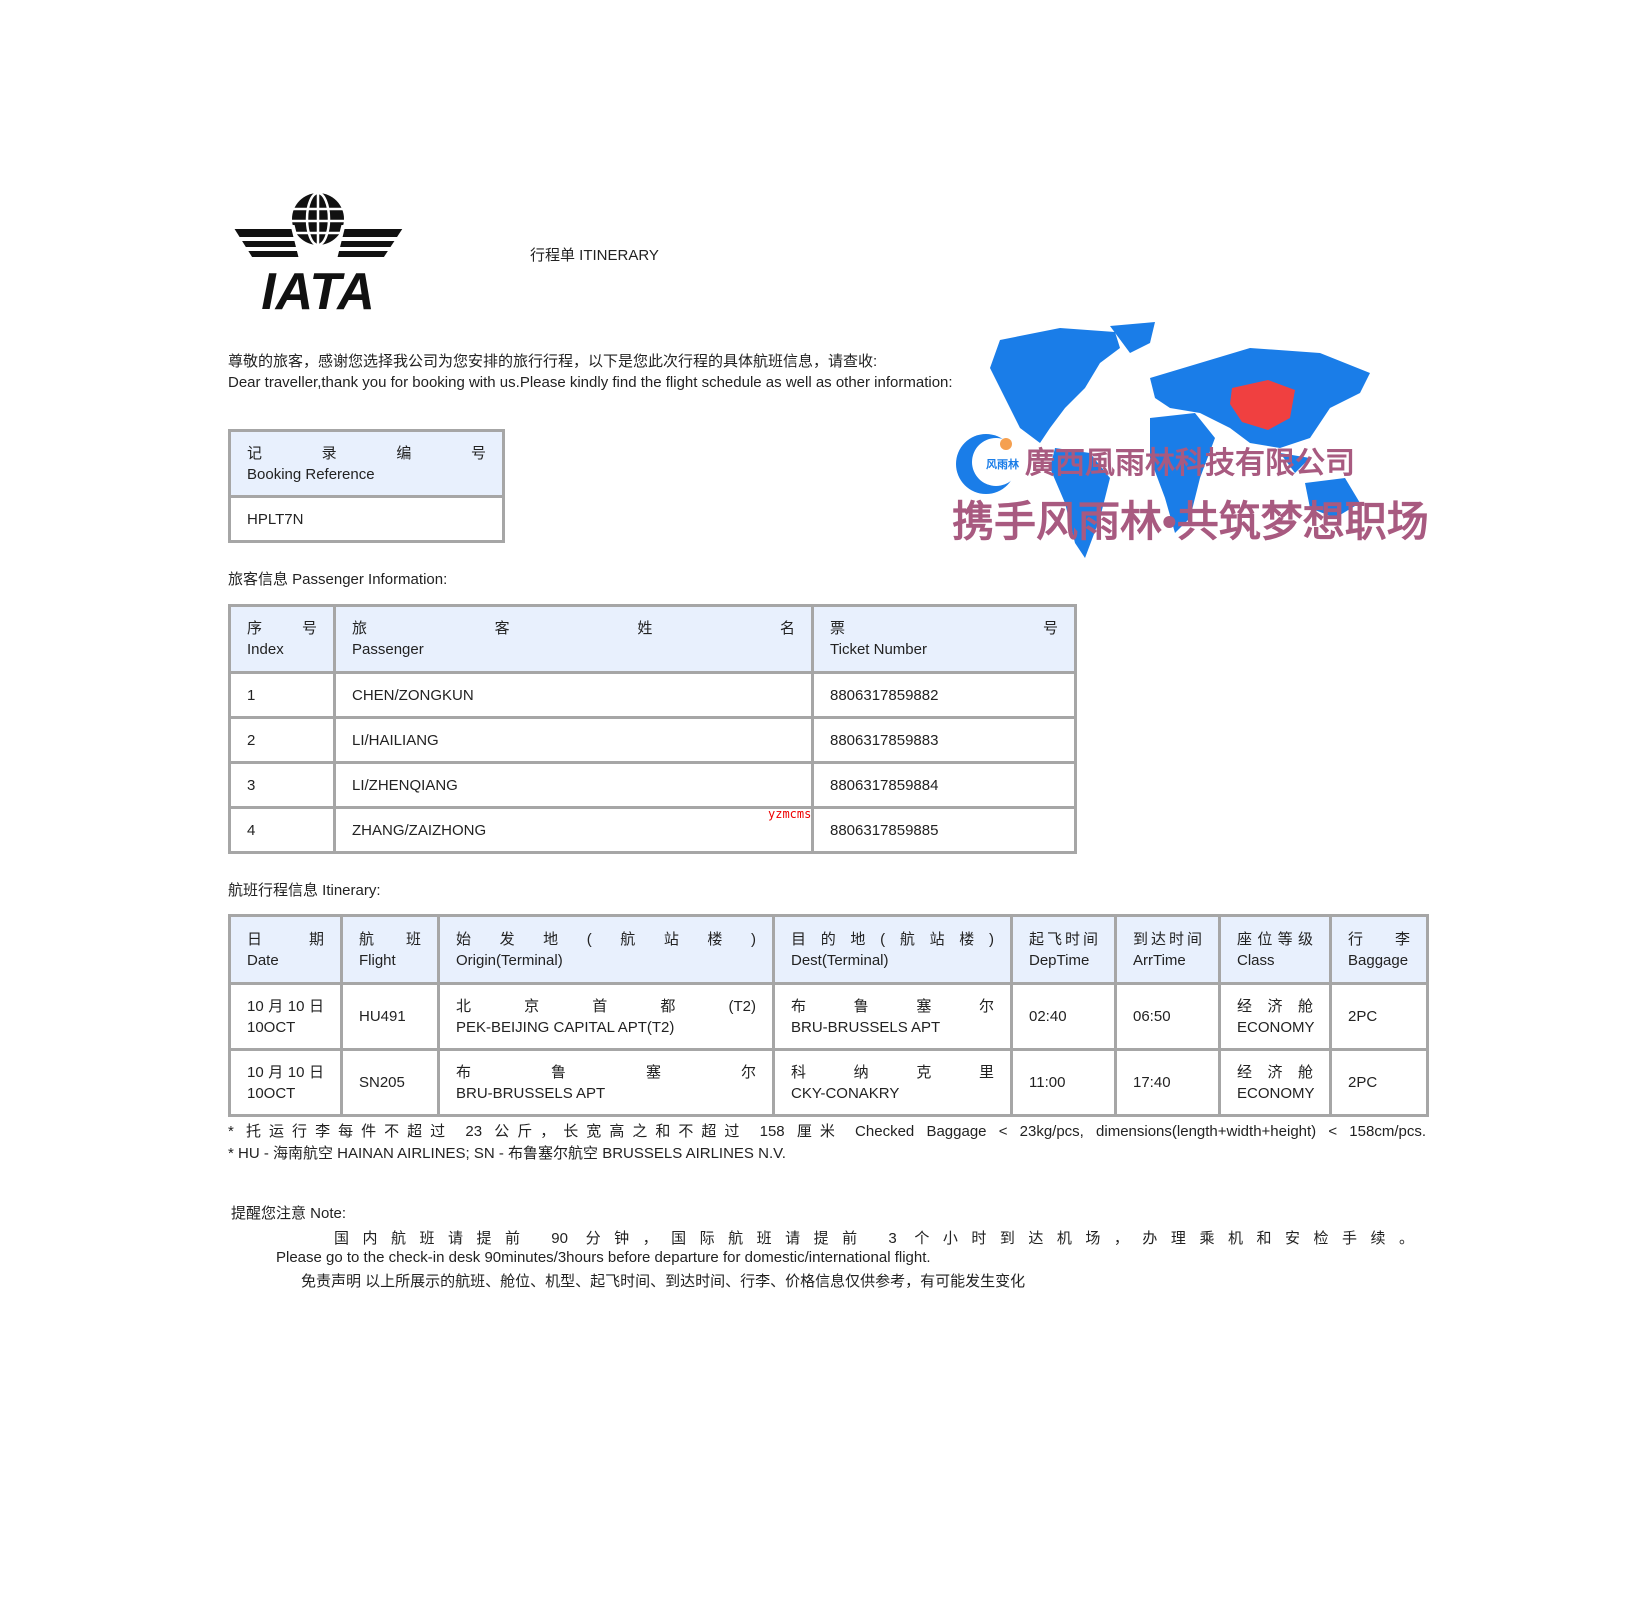 Image resolution: width=1637 pixels, height=1623 pixels. I want to click on table-row: 3 LI/ZHENQIANG 8806317859884, so click(652, 785).